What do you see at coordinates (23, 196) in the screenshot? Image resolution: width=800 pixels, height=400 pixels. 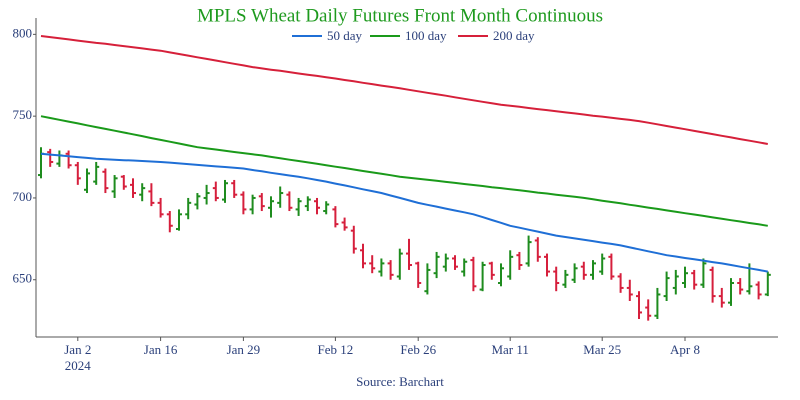 I see `y-tick-label: 700` at bounding box center [23, 196].